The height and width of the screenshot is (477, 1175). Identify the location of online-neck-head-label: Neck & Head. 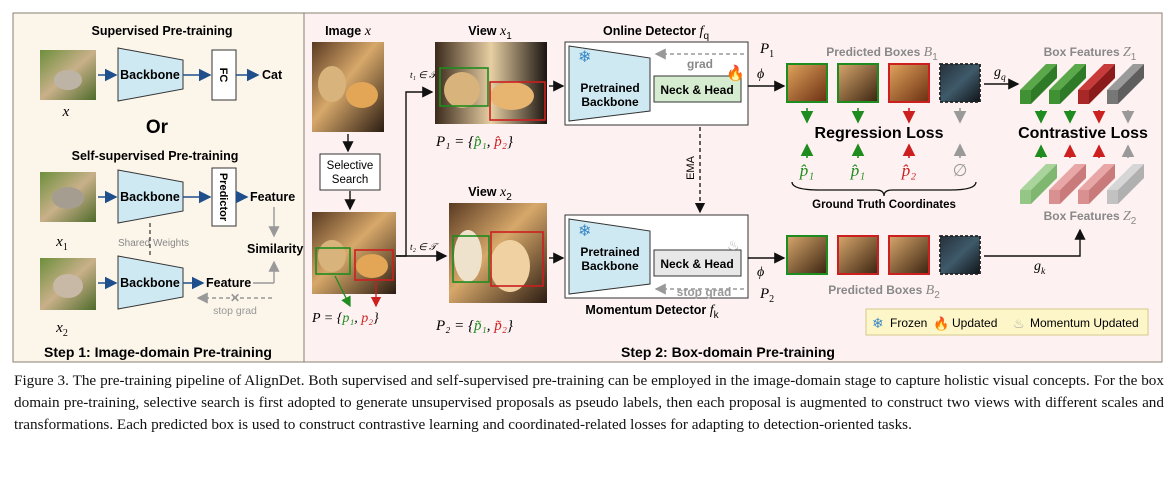
(696, 90).